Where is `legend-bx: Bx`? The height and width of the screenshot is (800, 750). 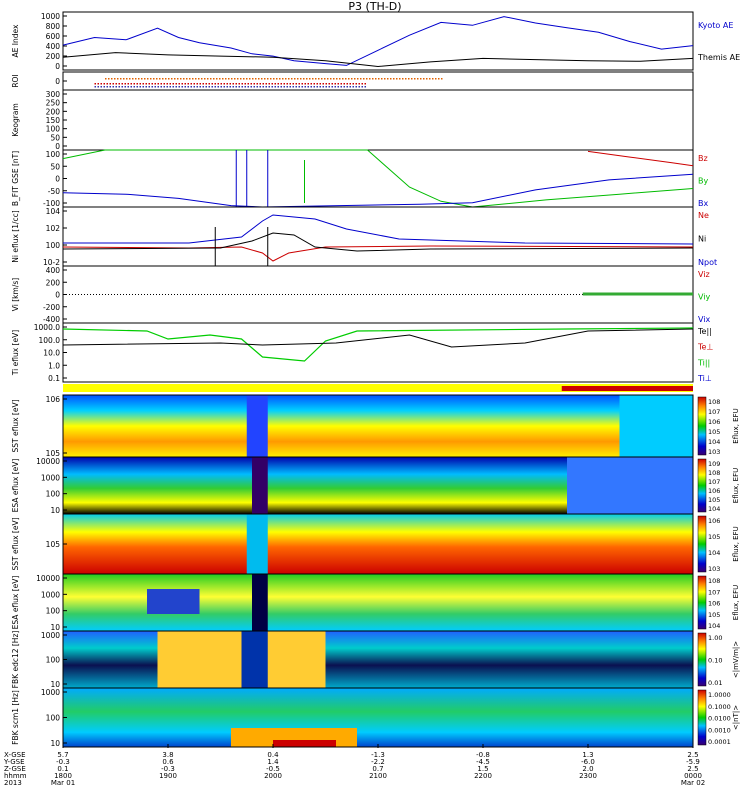 legend-bx: Bx is located at coordinates (703, 203).